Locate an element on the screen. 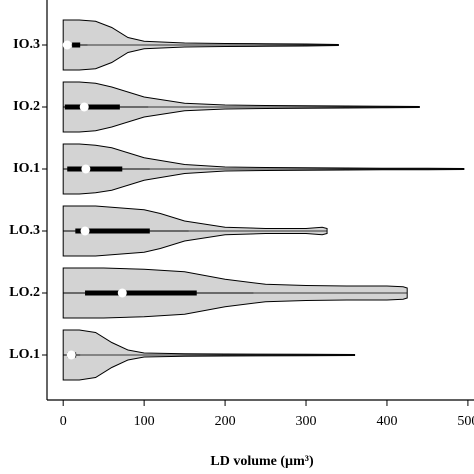 The height and width of the screenshot is (474, 474). x-tick-label: 400 is located at coordinates (386, 421).